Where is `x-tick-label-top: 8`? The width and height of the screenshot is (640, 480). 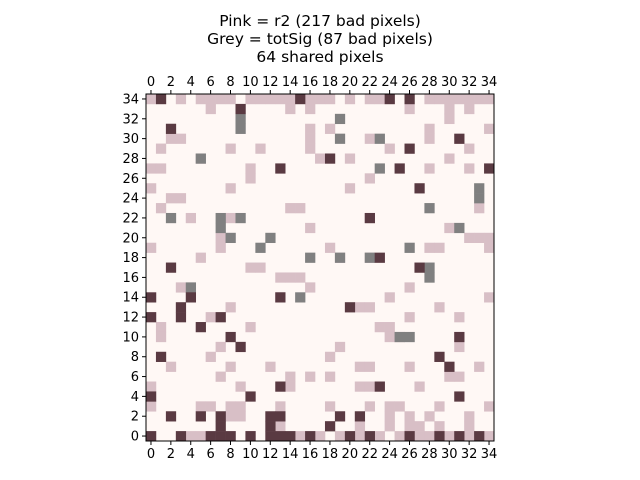 x-tick-label-top: 8 is located at coordinates (230, 82).